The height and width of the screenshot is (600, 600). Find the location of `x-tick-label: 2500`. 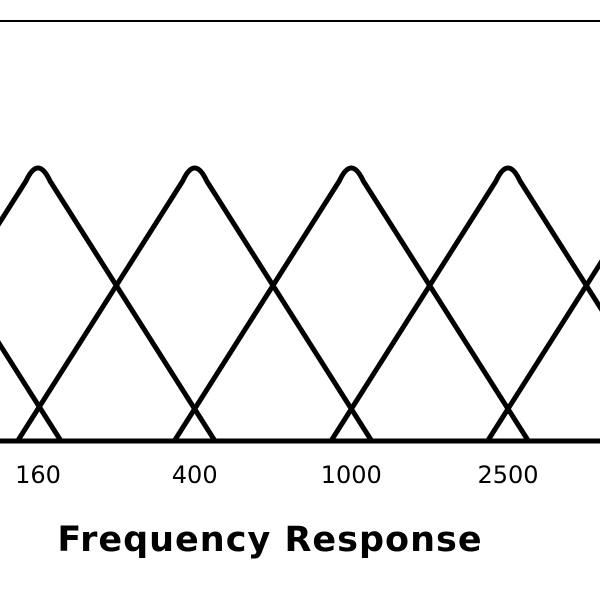

x-tick-label: 2500 is located at coordinates (507, 475).